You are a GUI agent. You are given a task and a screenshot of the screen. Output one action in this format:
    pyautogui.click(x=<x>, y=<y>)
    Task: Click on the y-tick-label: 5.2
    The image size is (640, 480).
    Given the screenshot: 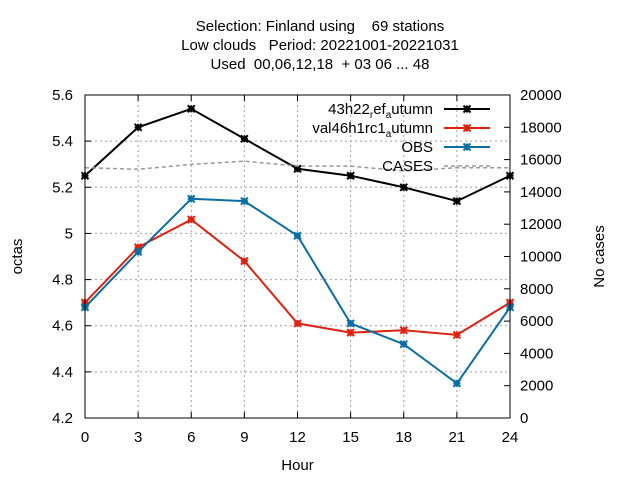 What is the action you would take?
    pyautogui.click(x=62, y=187)
    